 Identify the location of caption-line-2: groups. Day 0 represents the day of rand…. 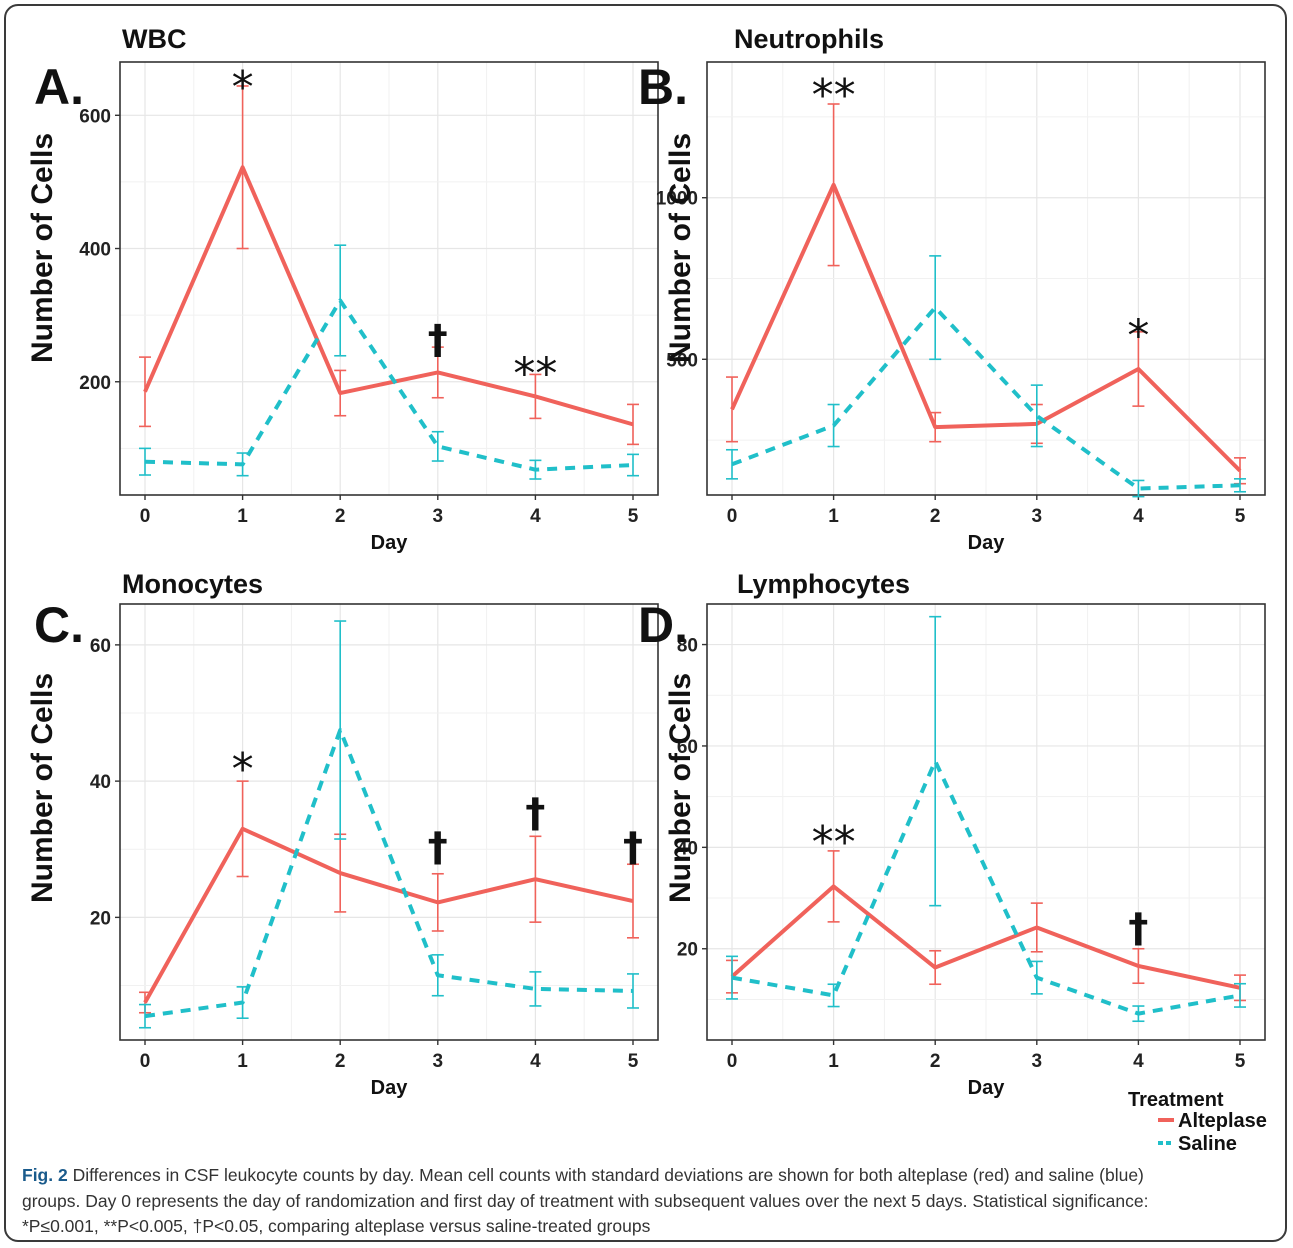
(585, 1201).